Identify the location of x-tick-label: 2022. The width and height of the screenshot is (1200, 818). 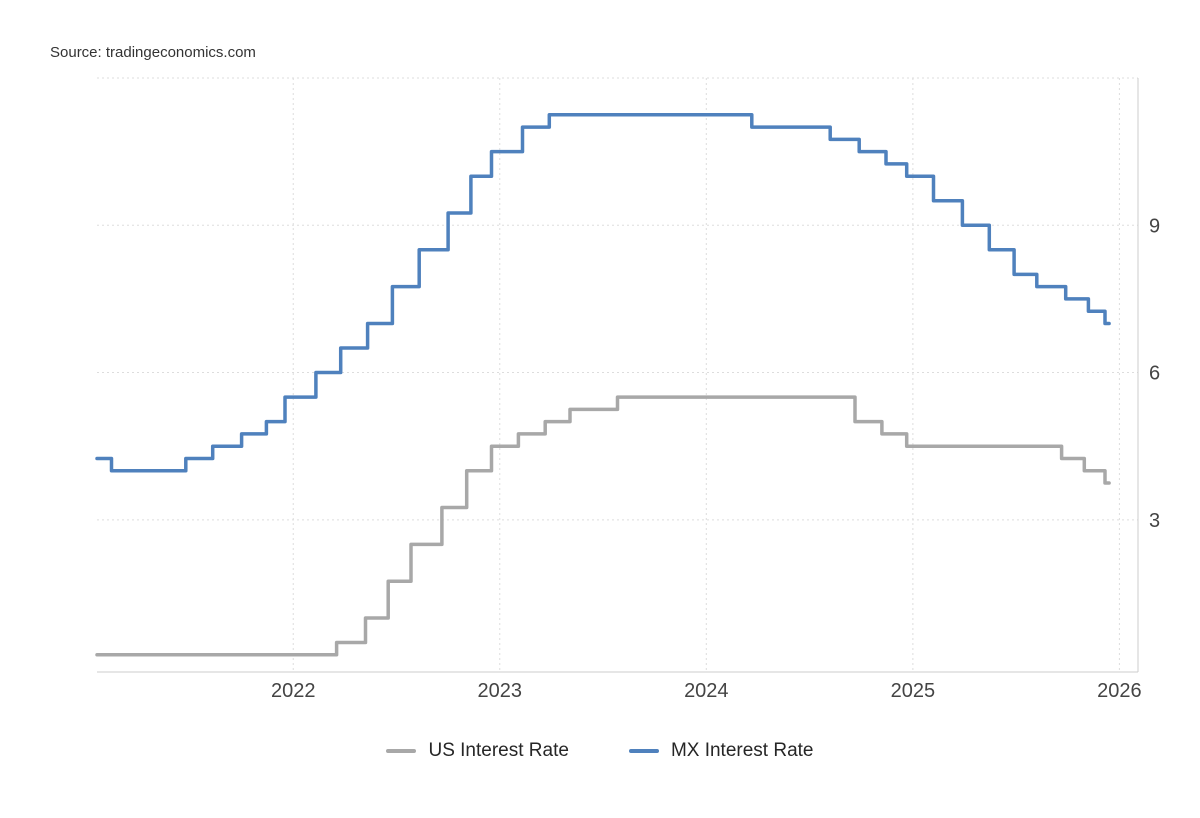
(293, 691).